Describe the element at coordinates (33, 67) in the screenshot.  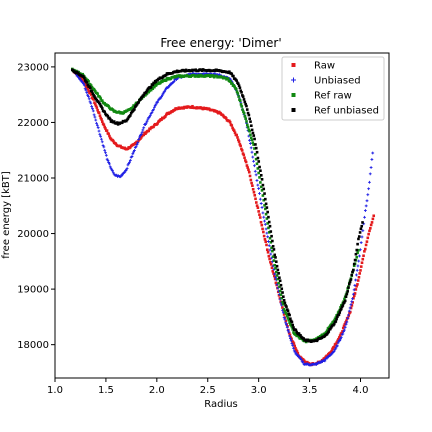
I see `y-tick-label: 23000` at that location.